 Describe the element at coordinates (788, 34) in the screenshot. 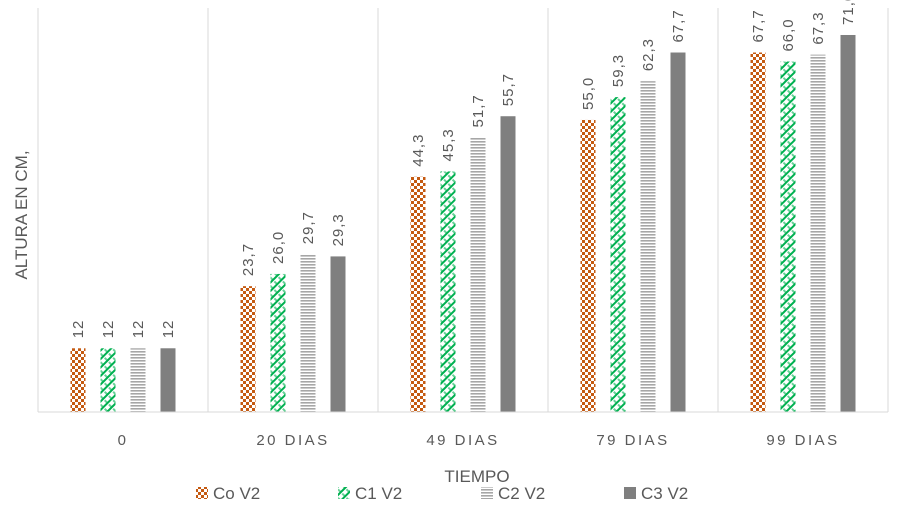

I see `data-label: 66,0` at that location.